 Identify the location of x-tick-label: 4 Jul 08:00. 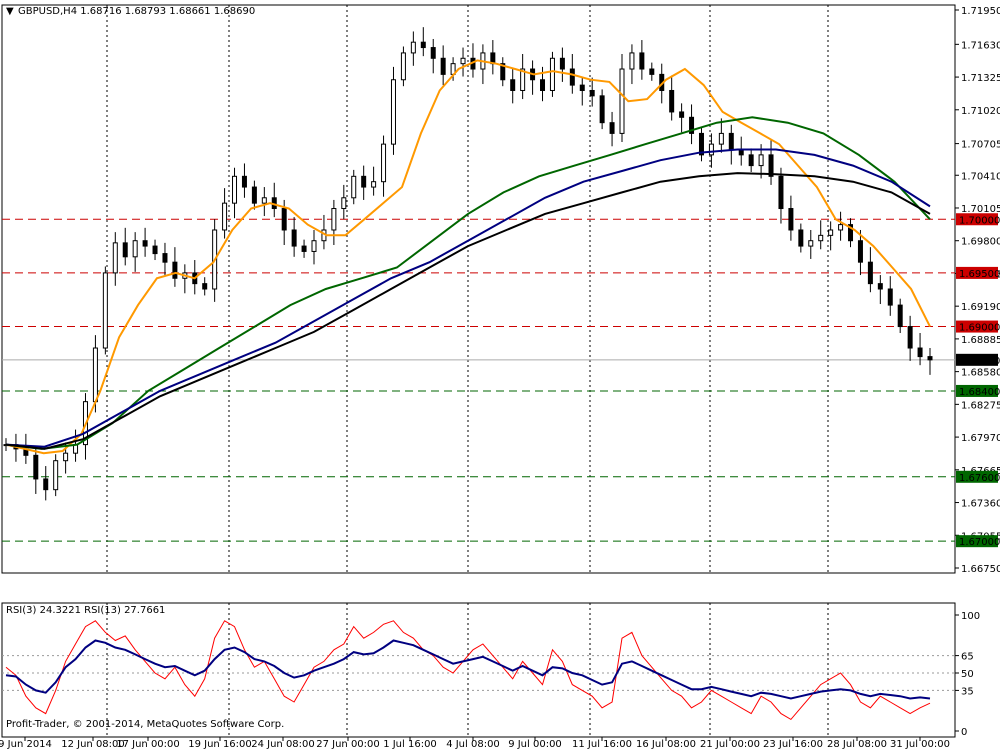
(473, 744).